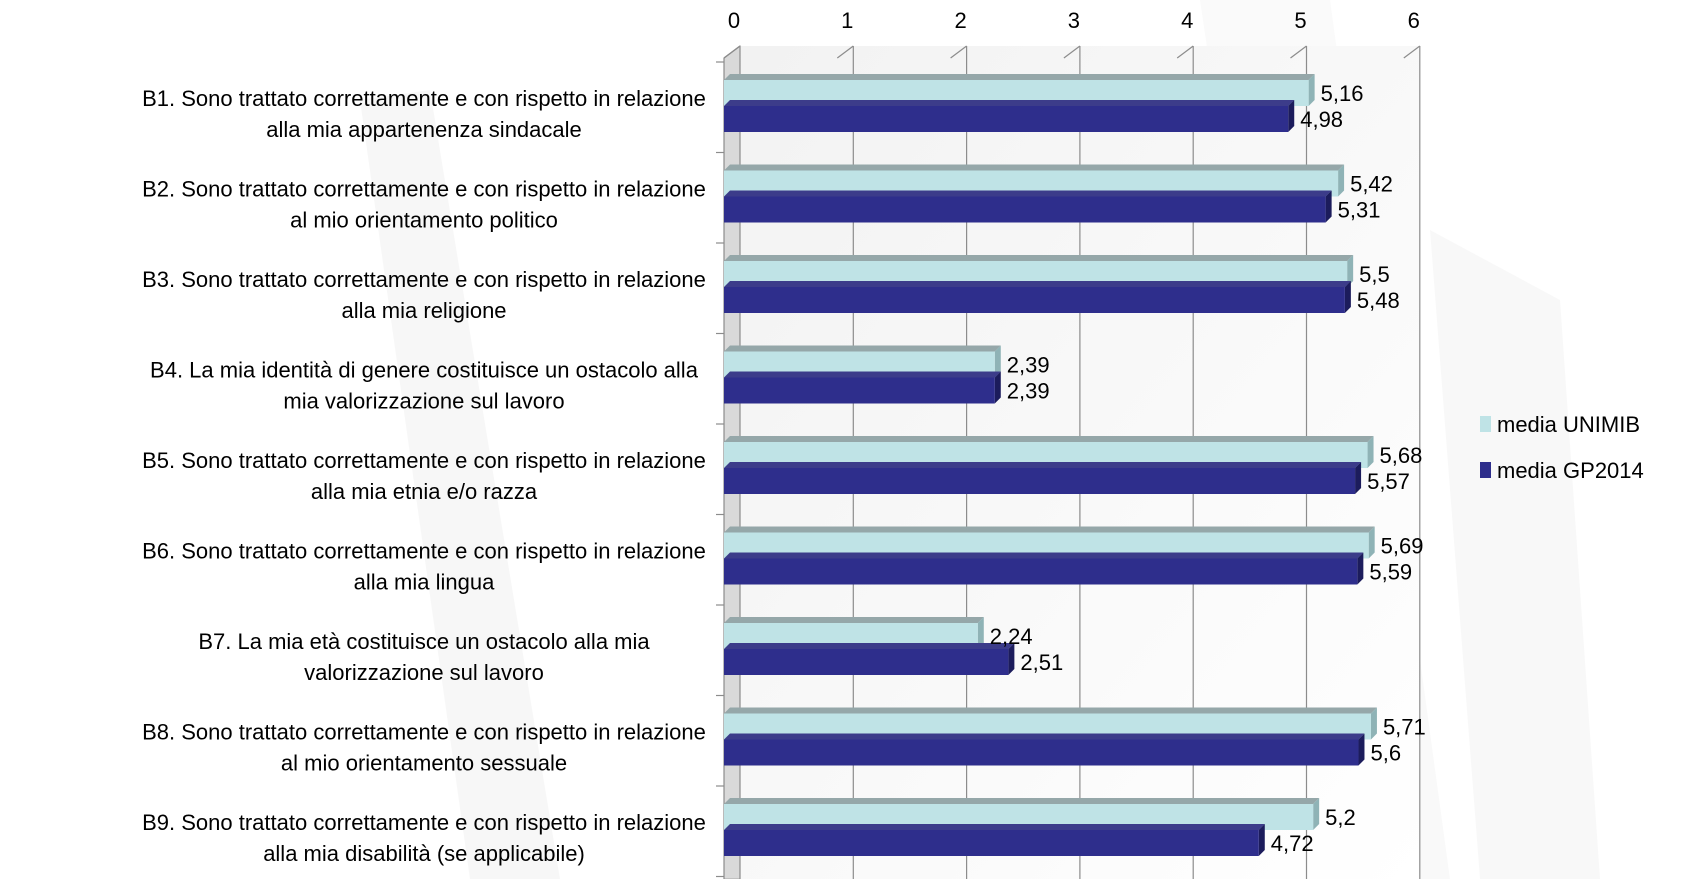  I want to click on x-tick-label: 0, so click(734, 20).